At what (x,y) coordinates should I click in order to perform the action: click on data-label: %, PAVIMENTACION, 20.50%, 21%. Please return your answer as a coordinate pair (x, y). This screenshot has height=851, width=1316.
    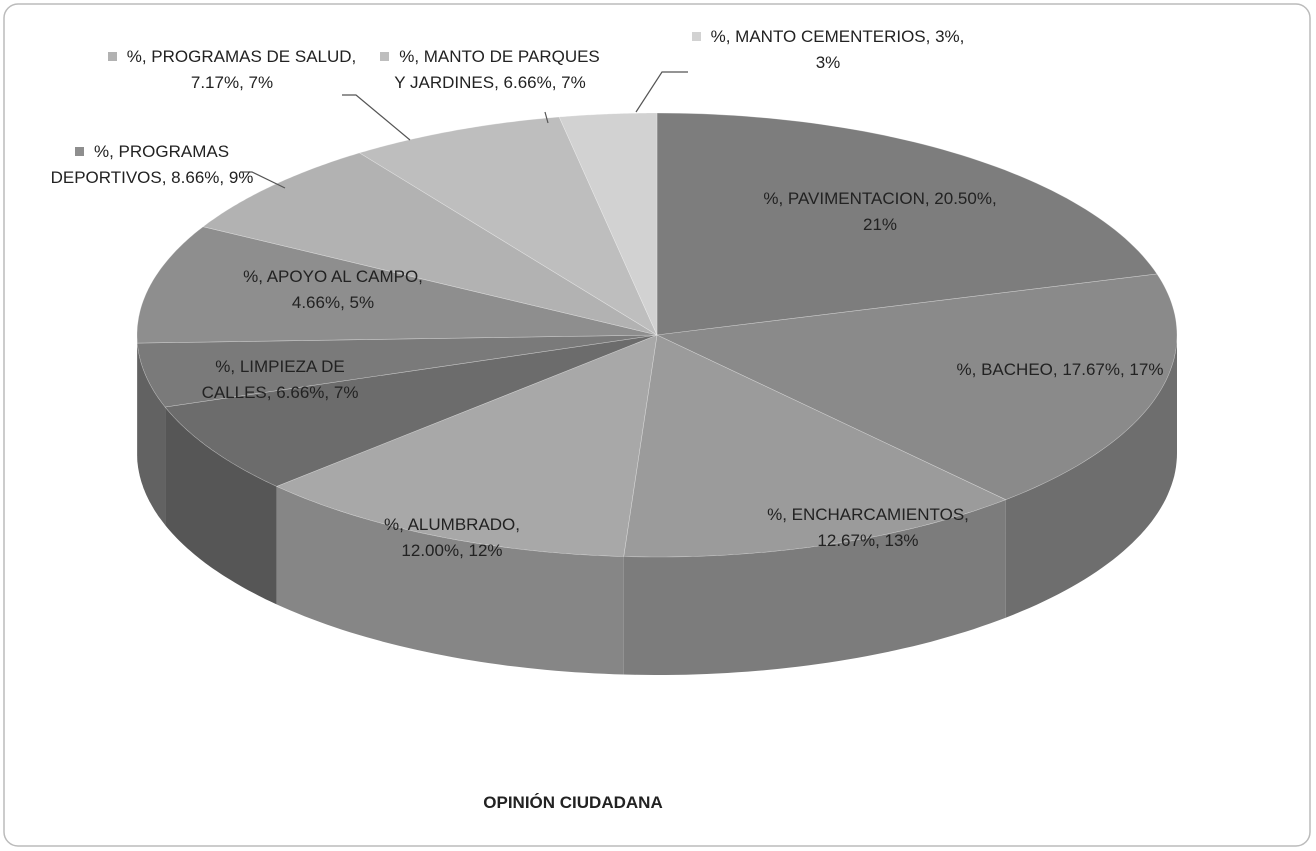
    Looking at the image, I should click on (880, 212).